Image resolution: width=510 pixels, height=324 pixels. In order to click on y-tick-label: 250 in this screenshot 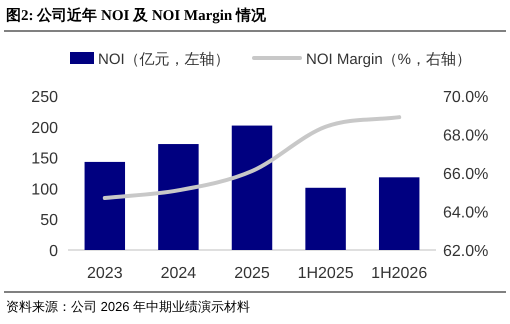, I will do `click(44, 97)`.